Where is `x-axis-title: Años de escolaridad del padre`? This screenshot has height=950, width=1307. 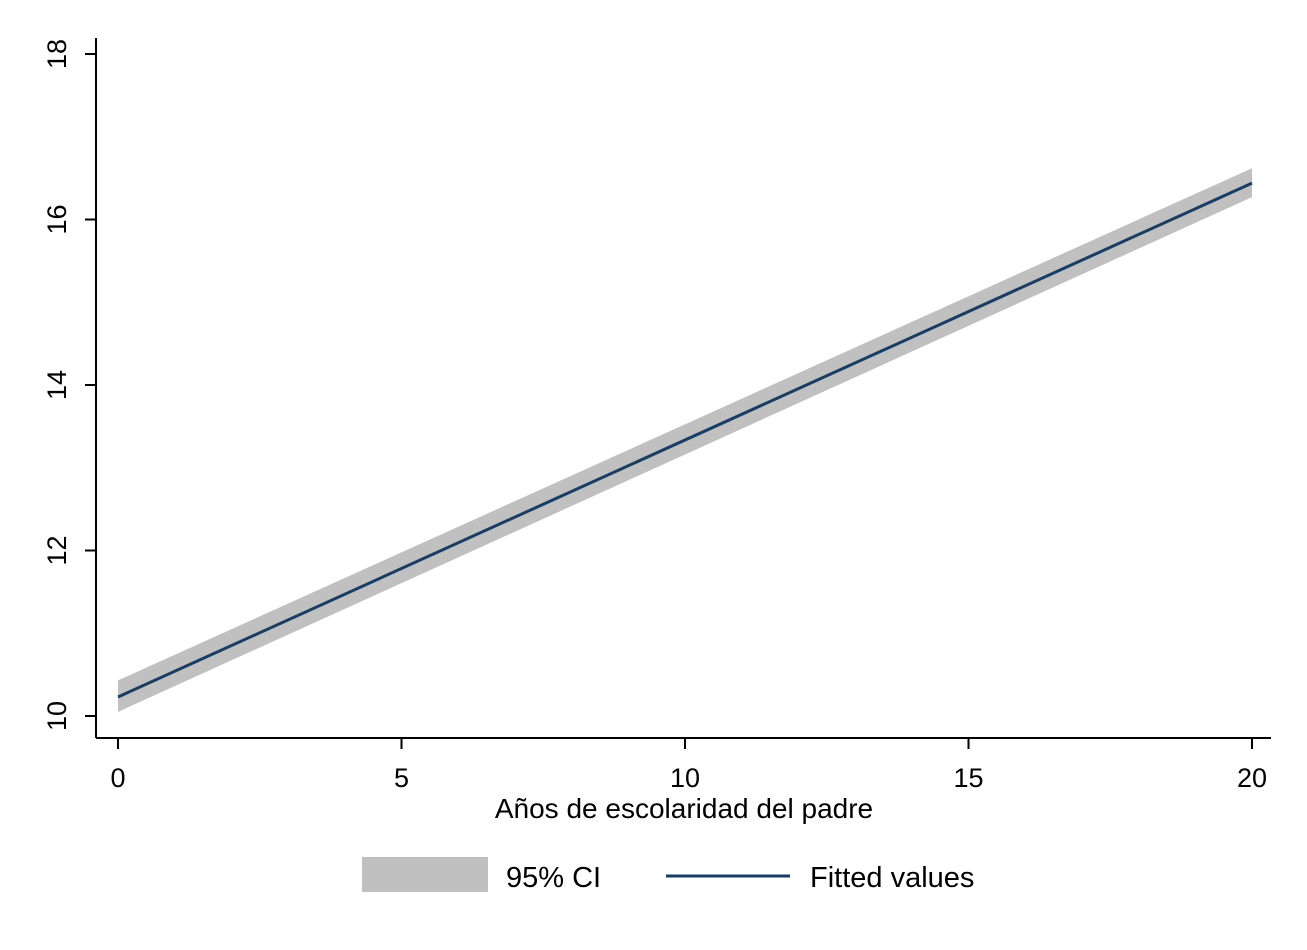 x-axis-title: Años de escolaridad del padre is located at coordinates (684, 808).